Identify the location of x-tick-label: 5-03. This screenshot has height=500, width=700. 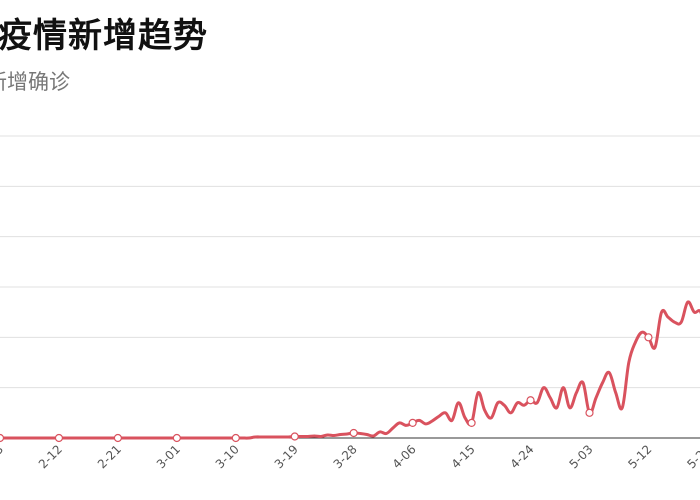
(580, 456).